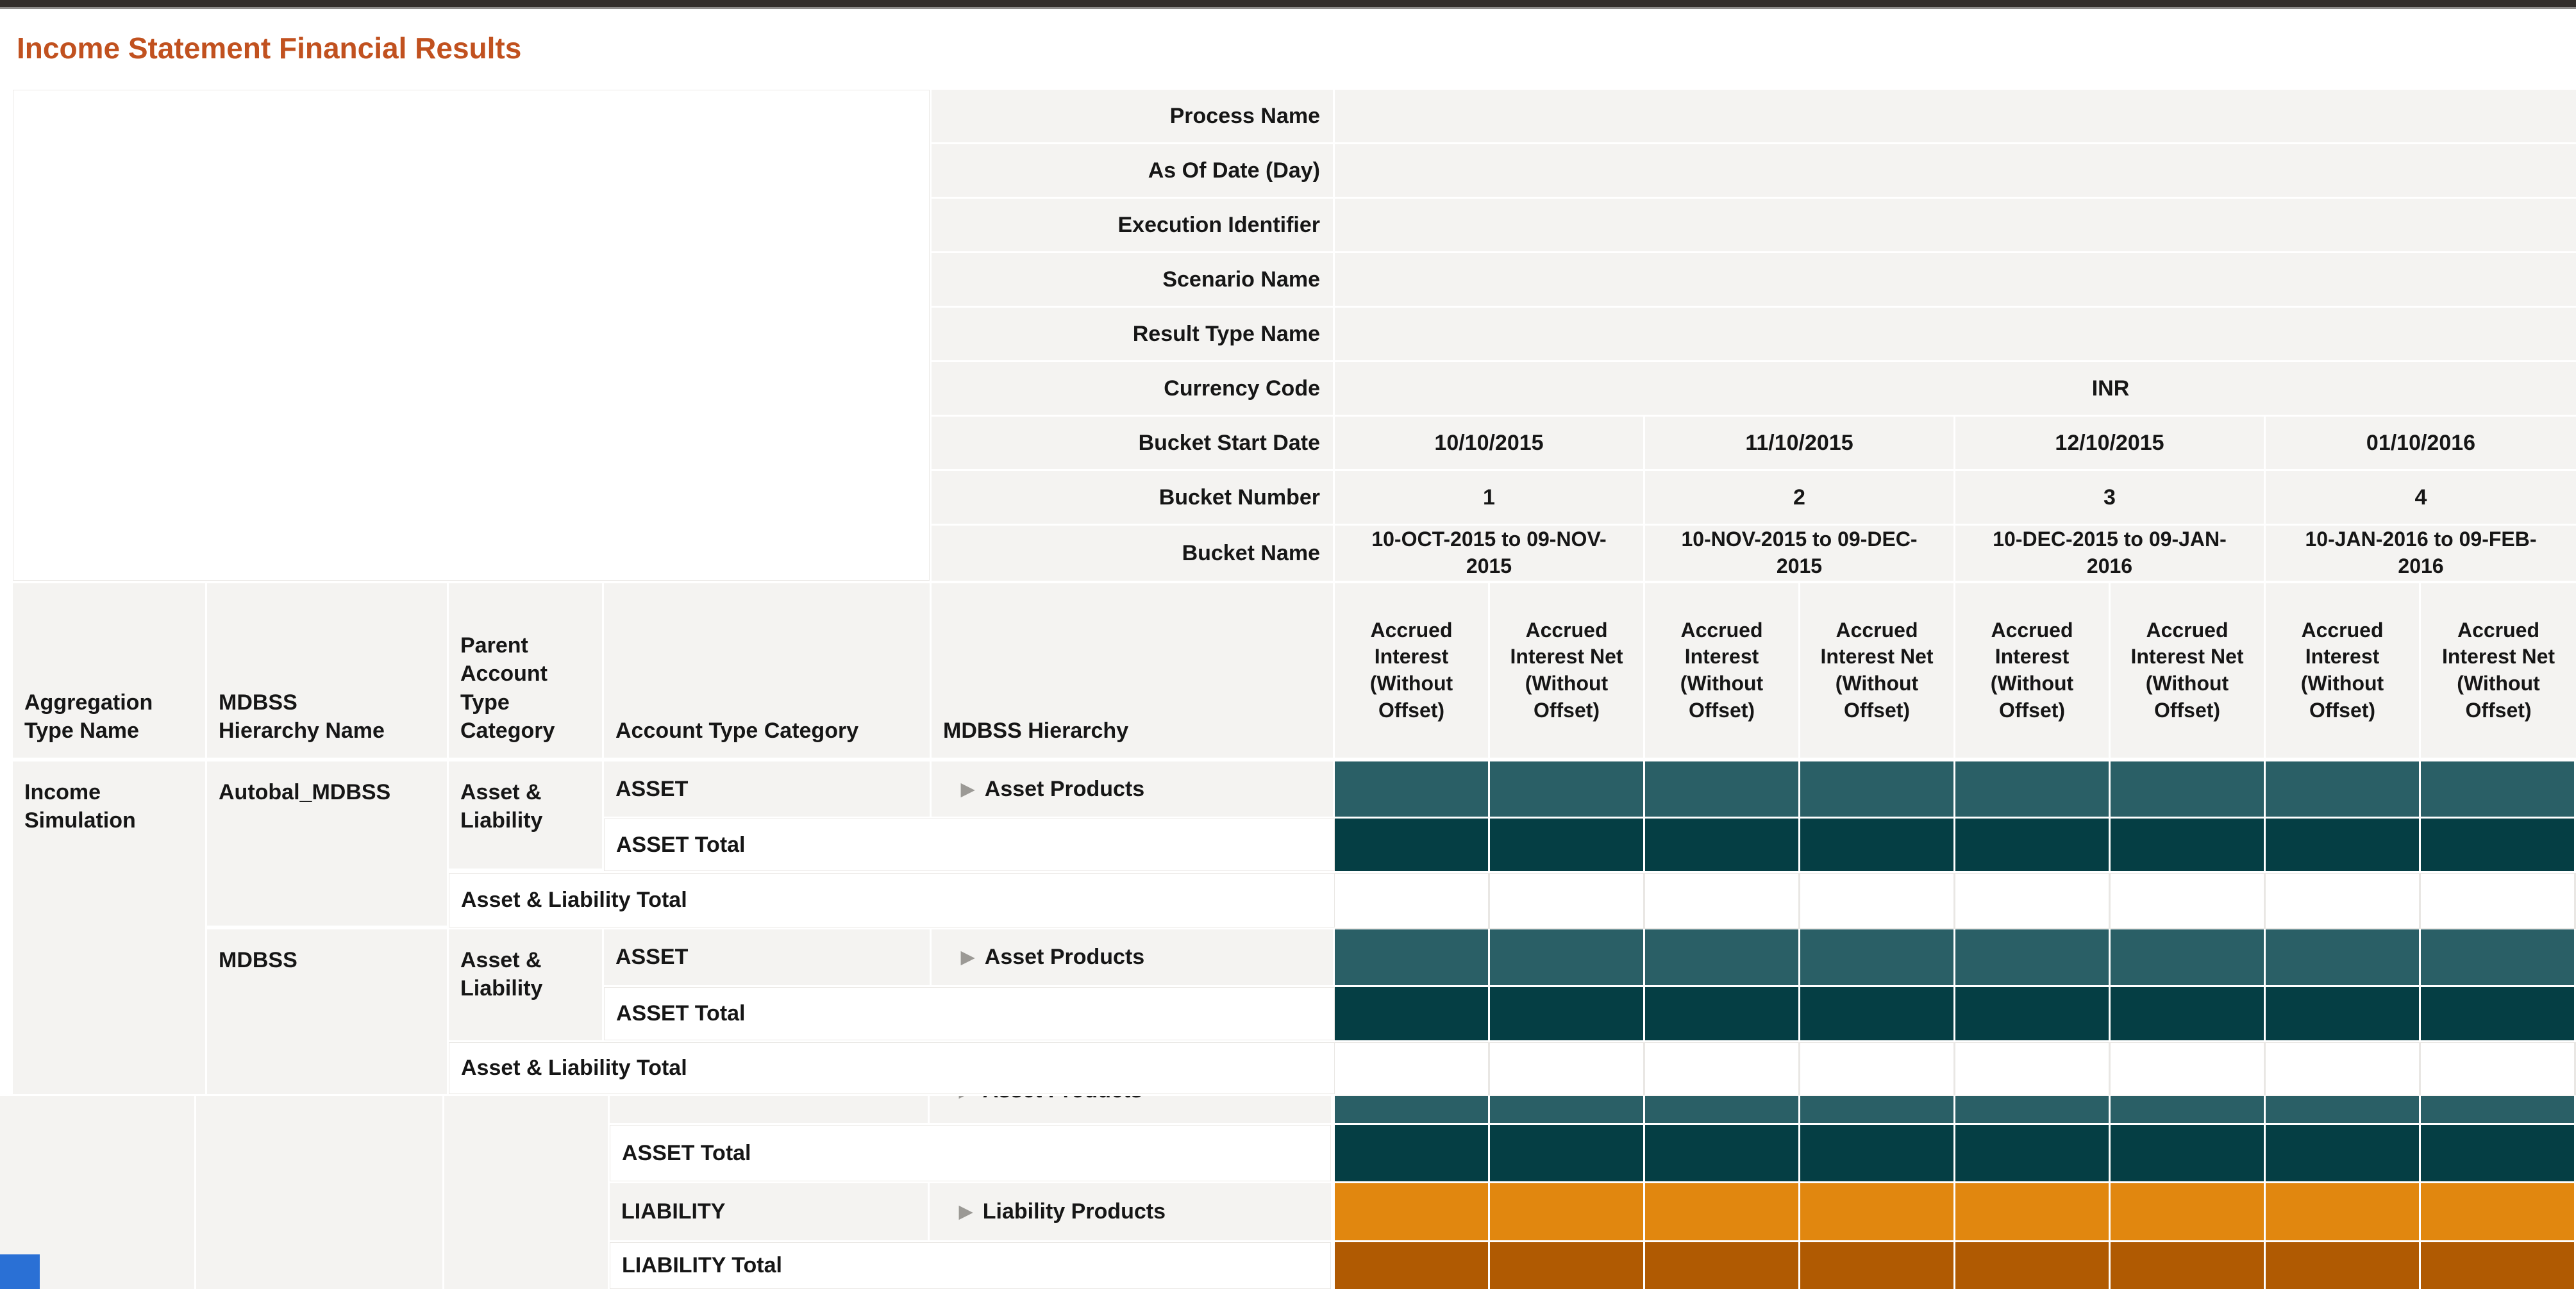  Describe the element at coordinates (2421, 443) in the screenshot. I see `bucket-start-date-4: 01/10/2016` at that location.